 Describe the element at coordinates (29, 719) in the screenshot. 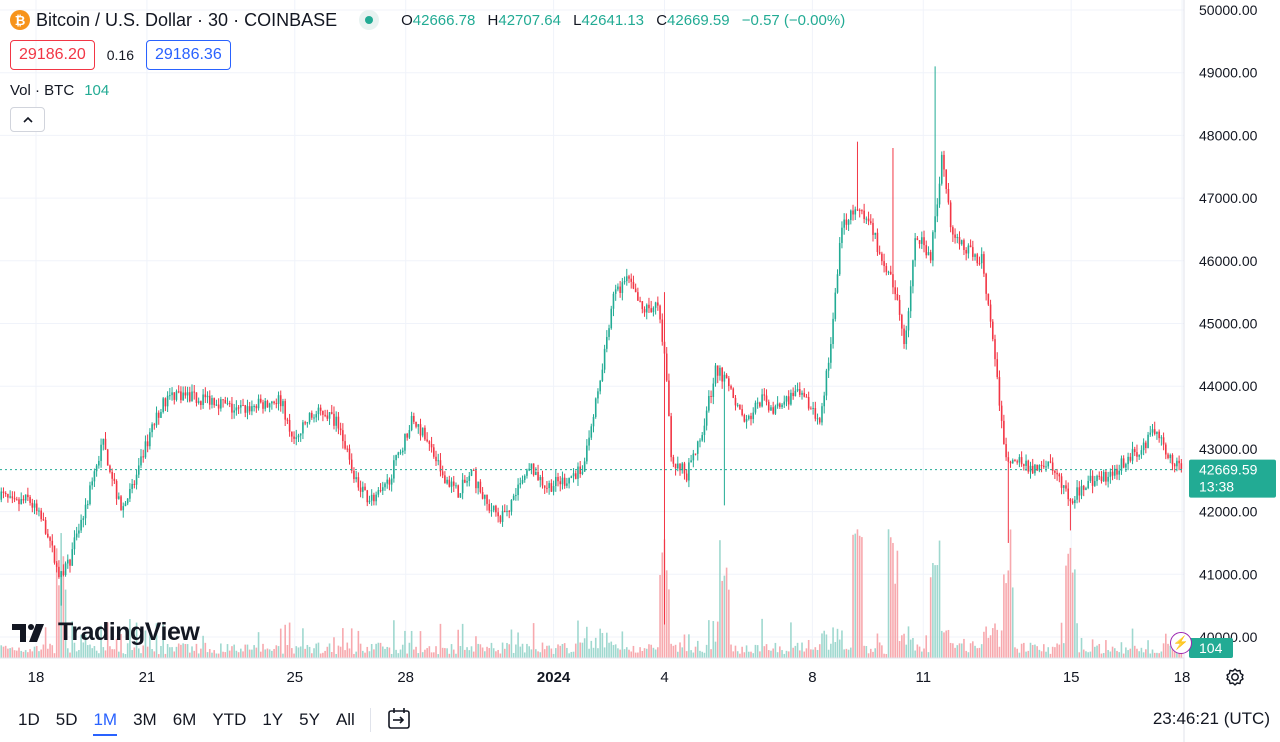

I see `range-1d-button: 1D` at that location.